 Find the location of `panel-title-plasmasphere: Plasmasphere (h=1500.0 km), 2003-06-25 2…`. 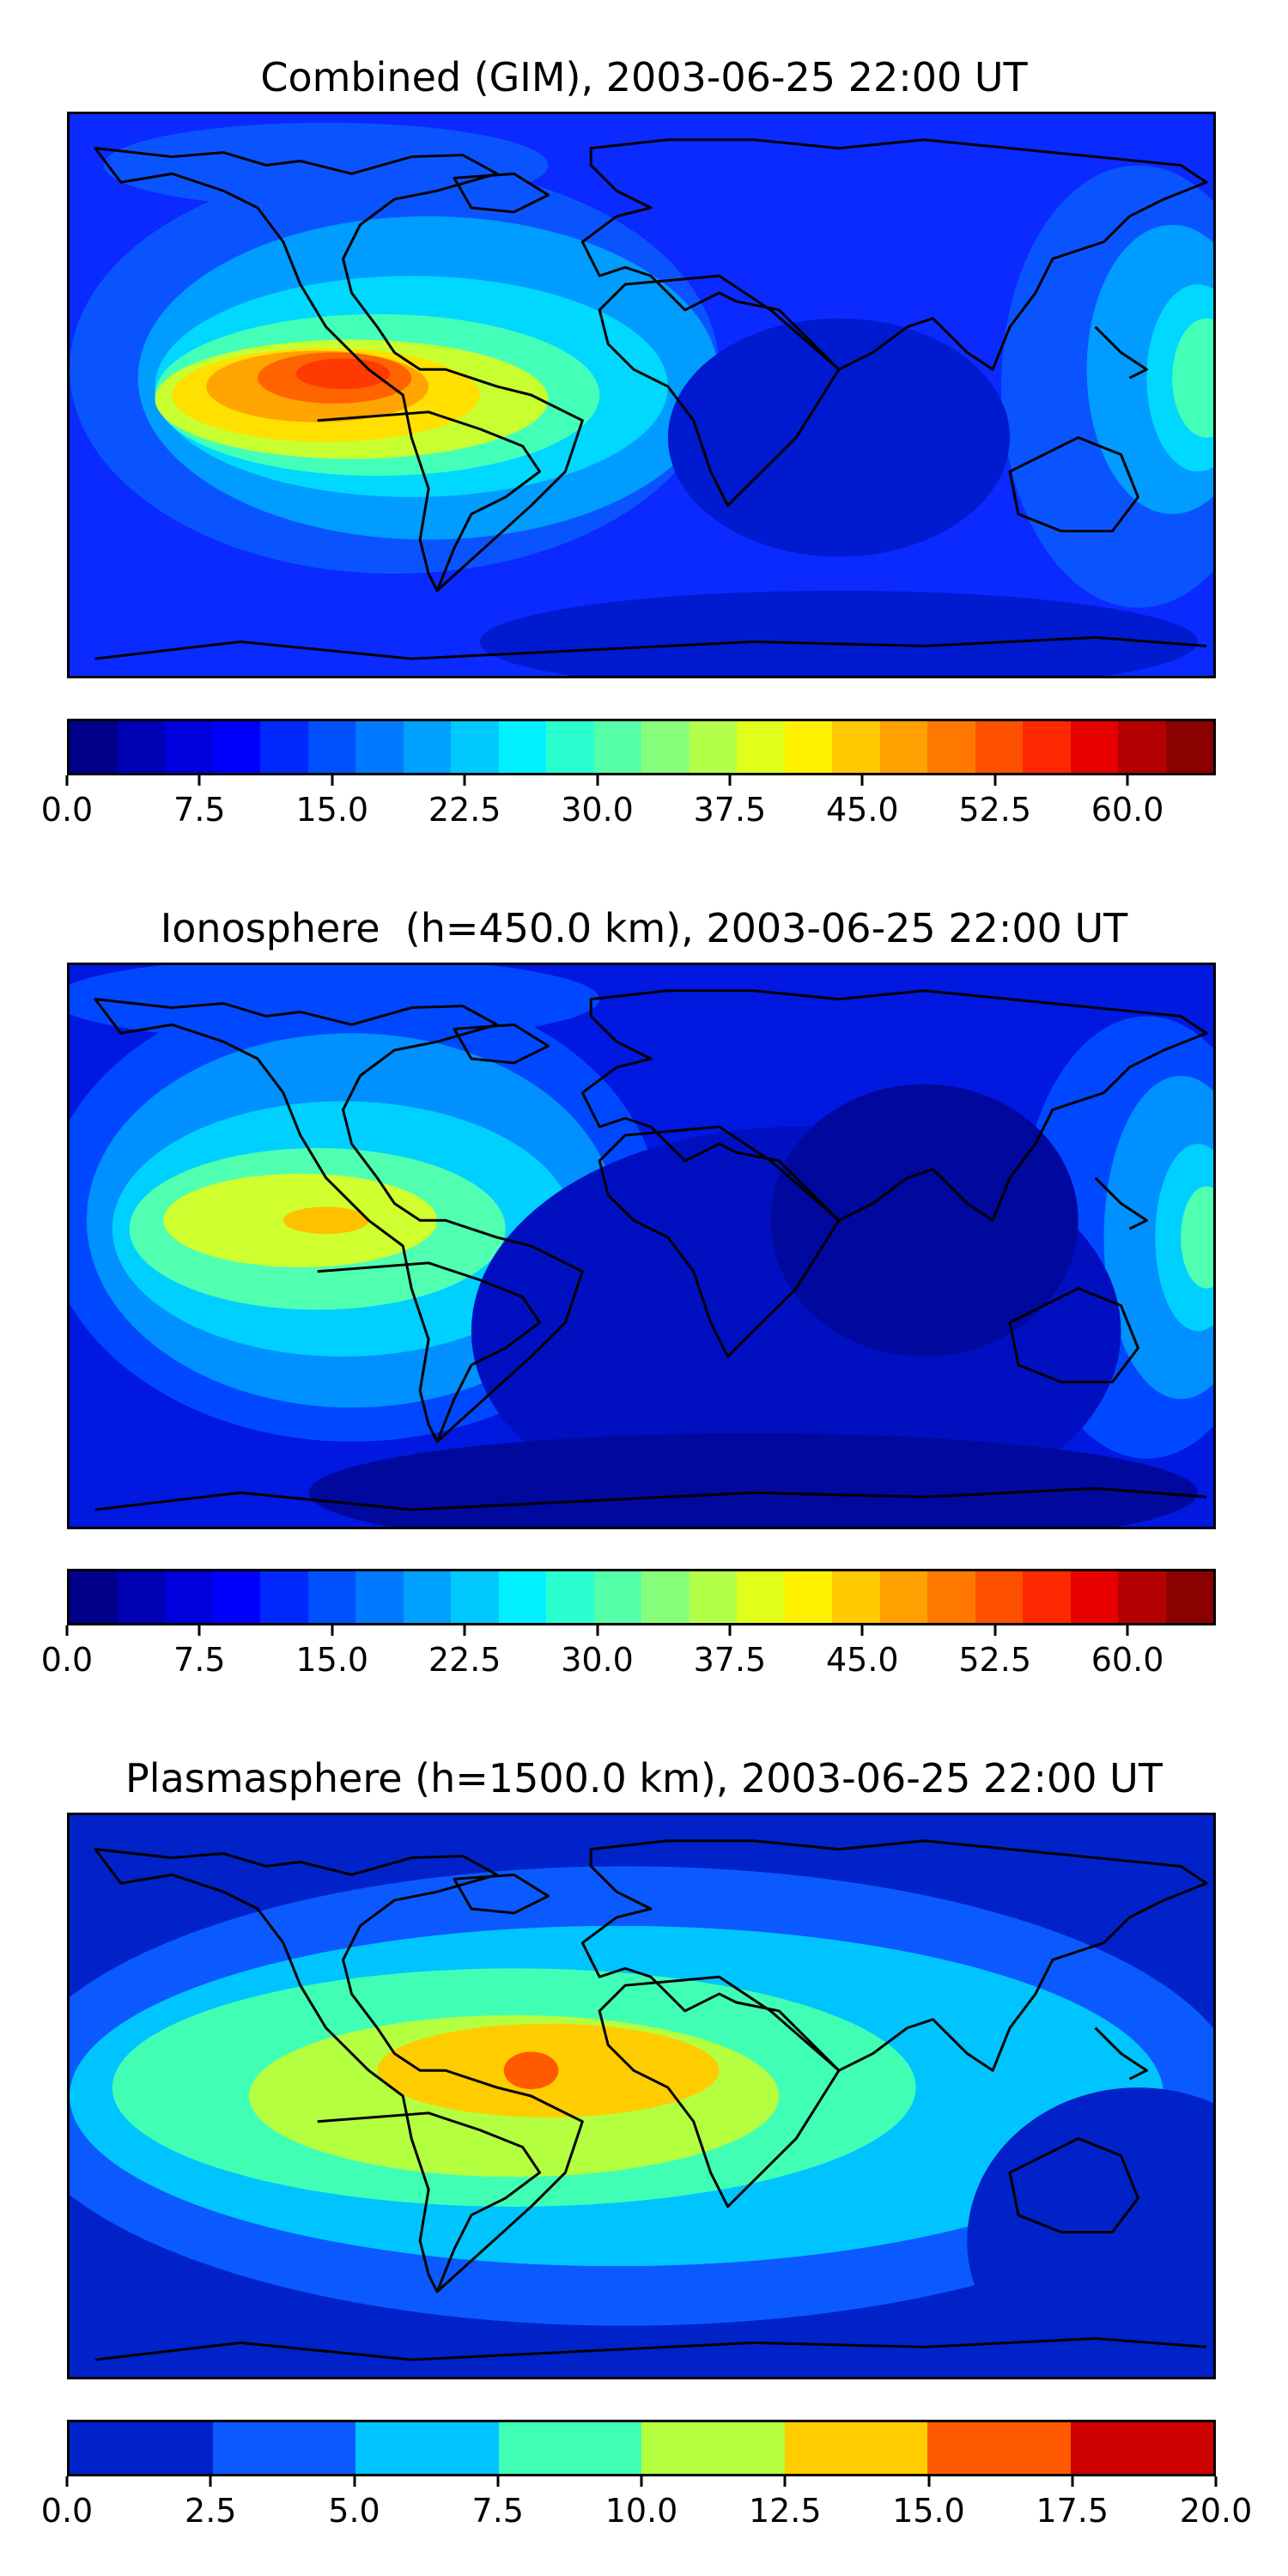

panel-title-plasmasphere: Plasmasphere (h=1500.0 km), 2003-06-25 2… is located at coordinates (644, 1778).